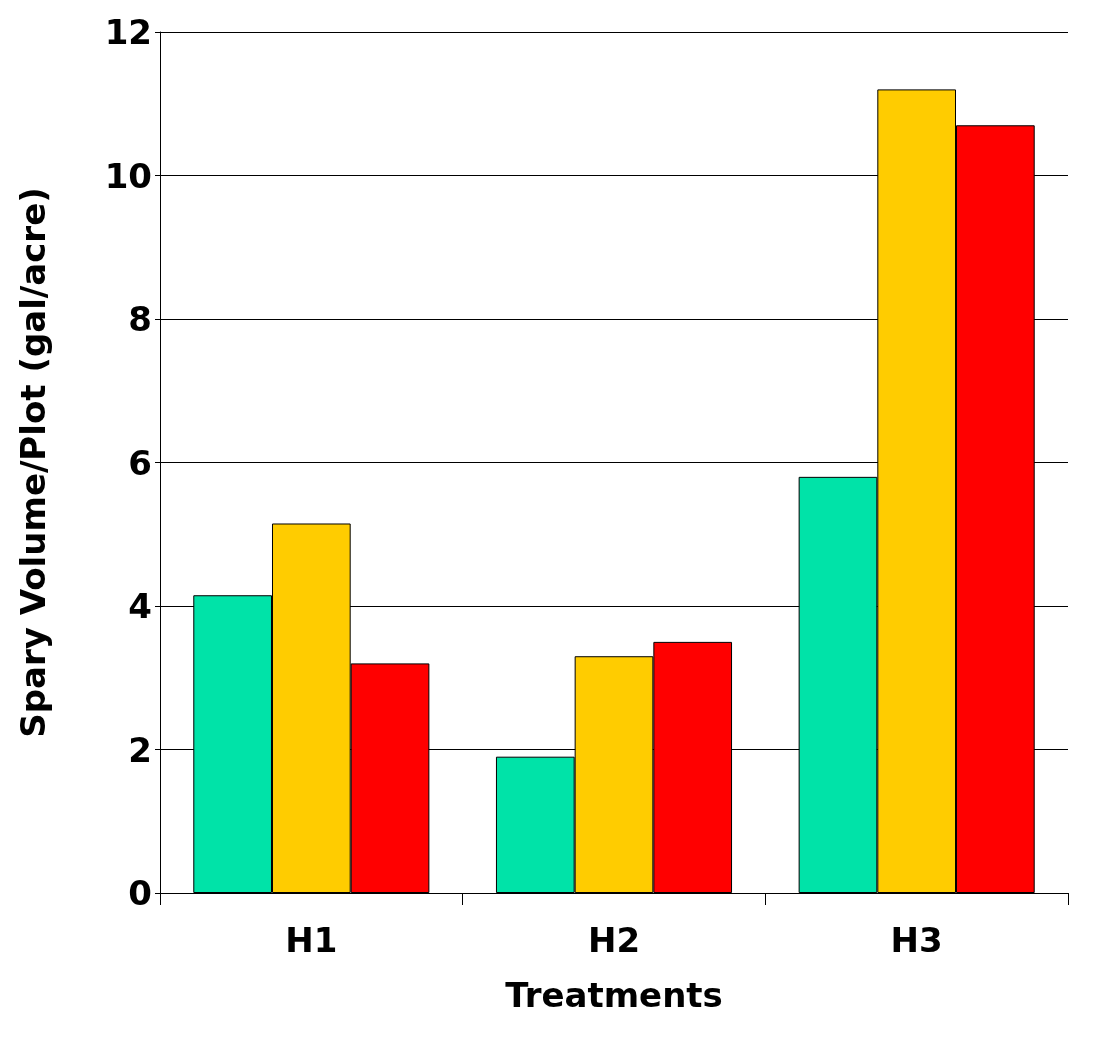 Image resolution: width=1104 pixels, height=1054 pixels. I want to click on x-axis-title: Treatments, so click(614, 995).